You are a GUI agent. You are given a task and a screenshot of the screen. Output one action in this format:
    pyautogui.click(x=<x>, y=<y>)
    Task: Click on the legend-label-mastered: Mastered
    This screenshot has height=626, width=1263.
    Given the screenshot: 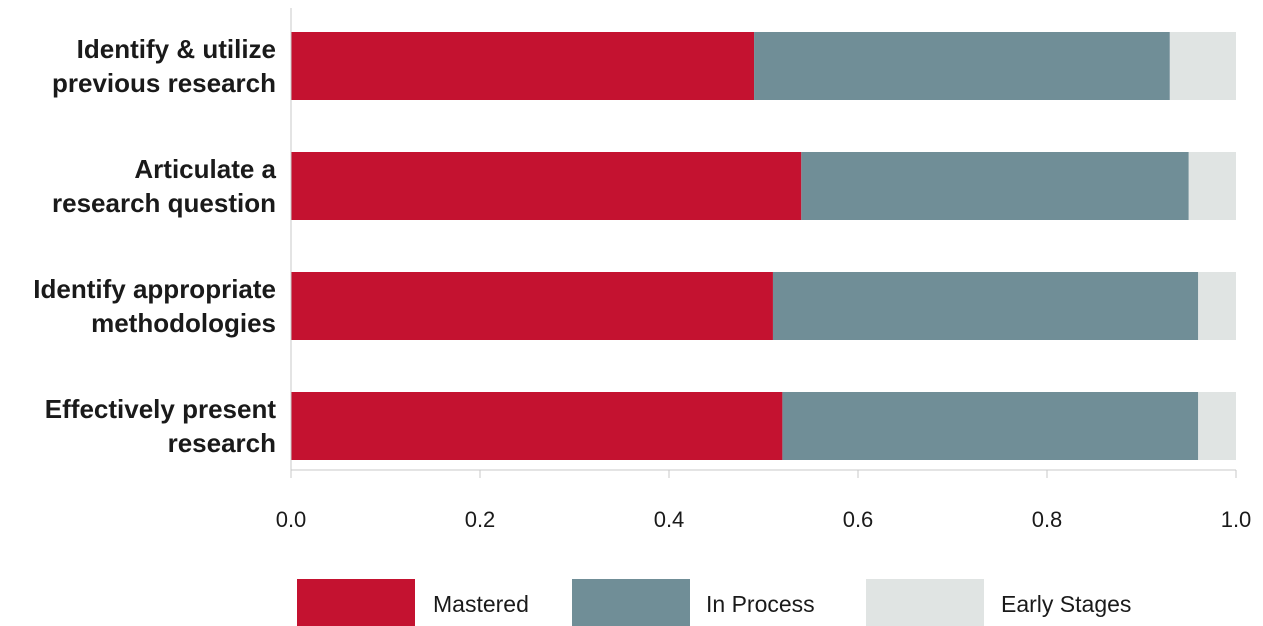 What is the action you would take?
    pyautogui.click(x=481, y=604)
    